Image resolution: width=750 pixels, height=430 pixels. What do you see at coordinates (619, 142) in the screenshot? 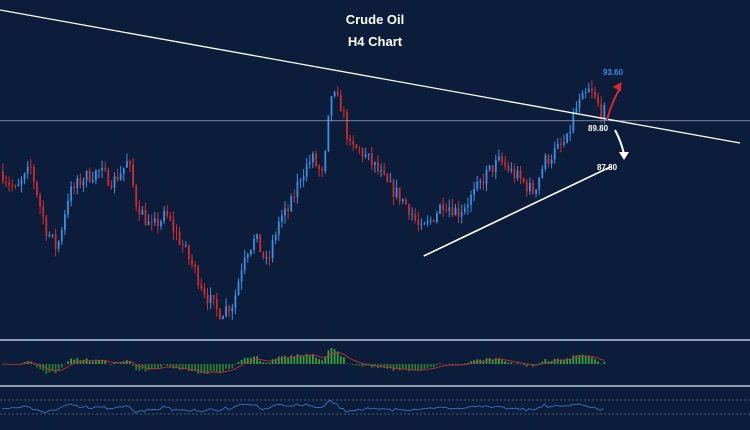
I see `downside-arrow` at bounding box center [619, 142].